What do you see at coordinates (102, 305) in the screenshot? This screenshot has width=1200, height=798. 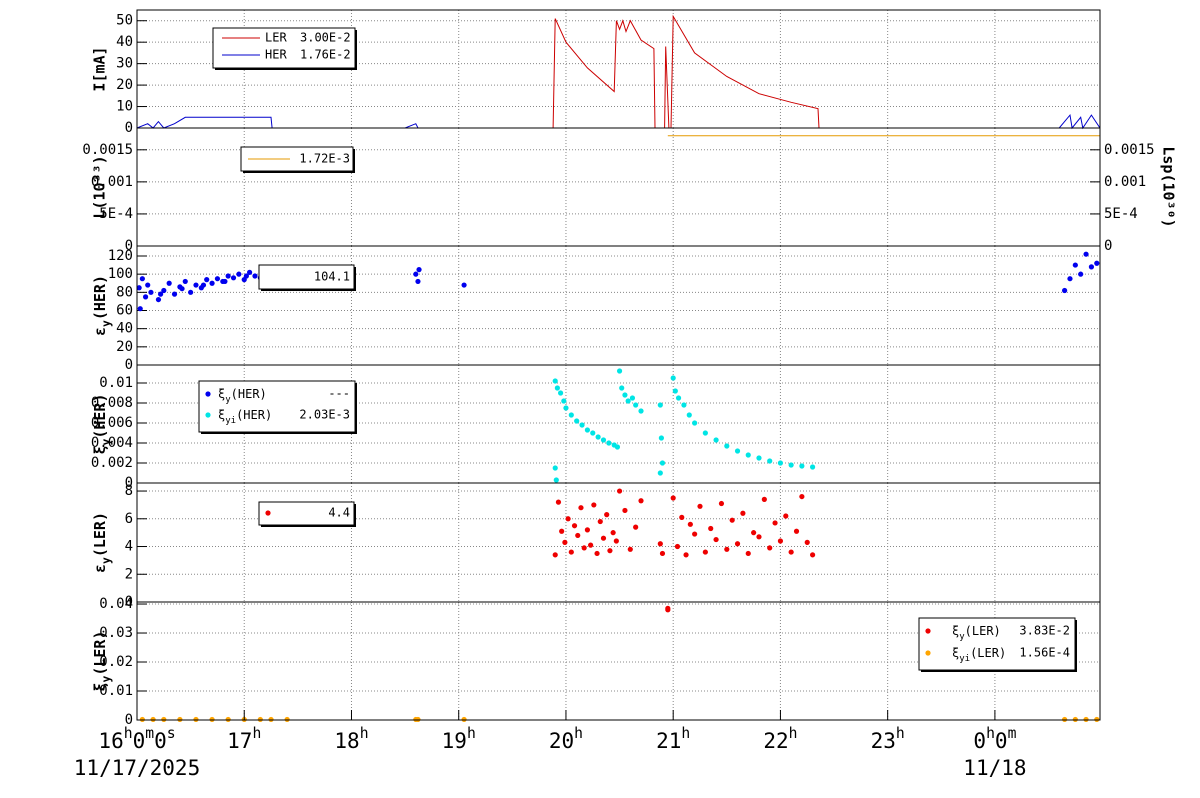 I see `y-axis-label: εy(HER)` at bounding box center [102, 305].